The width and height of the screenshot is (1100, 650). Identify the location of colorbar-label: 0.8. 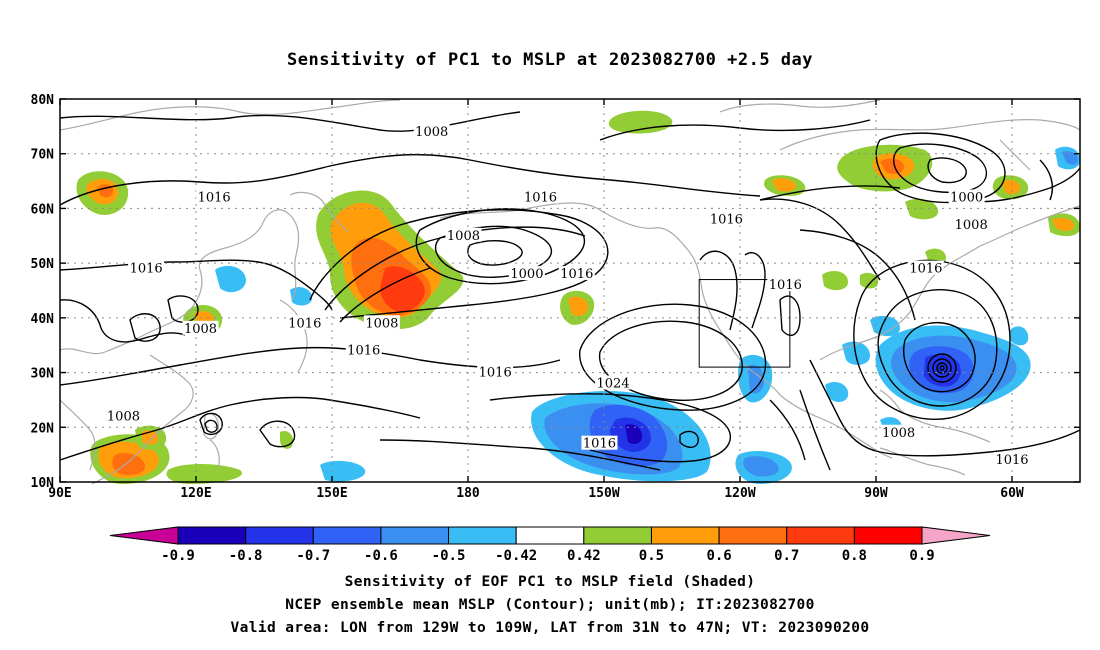
(854, 556).